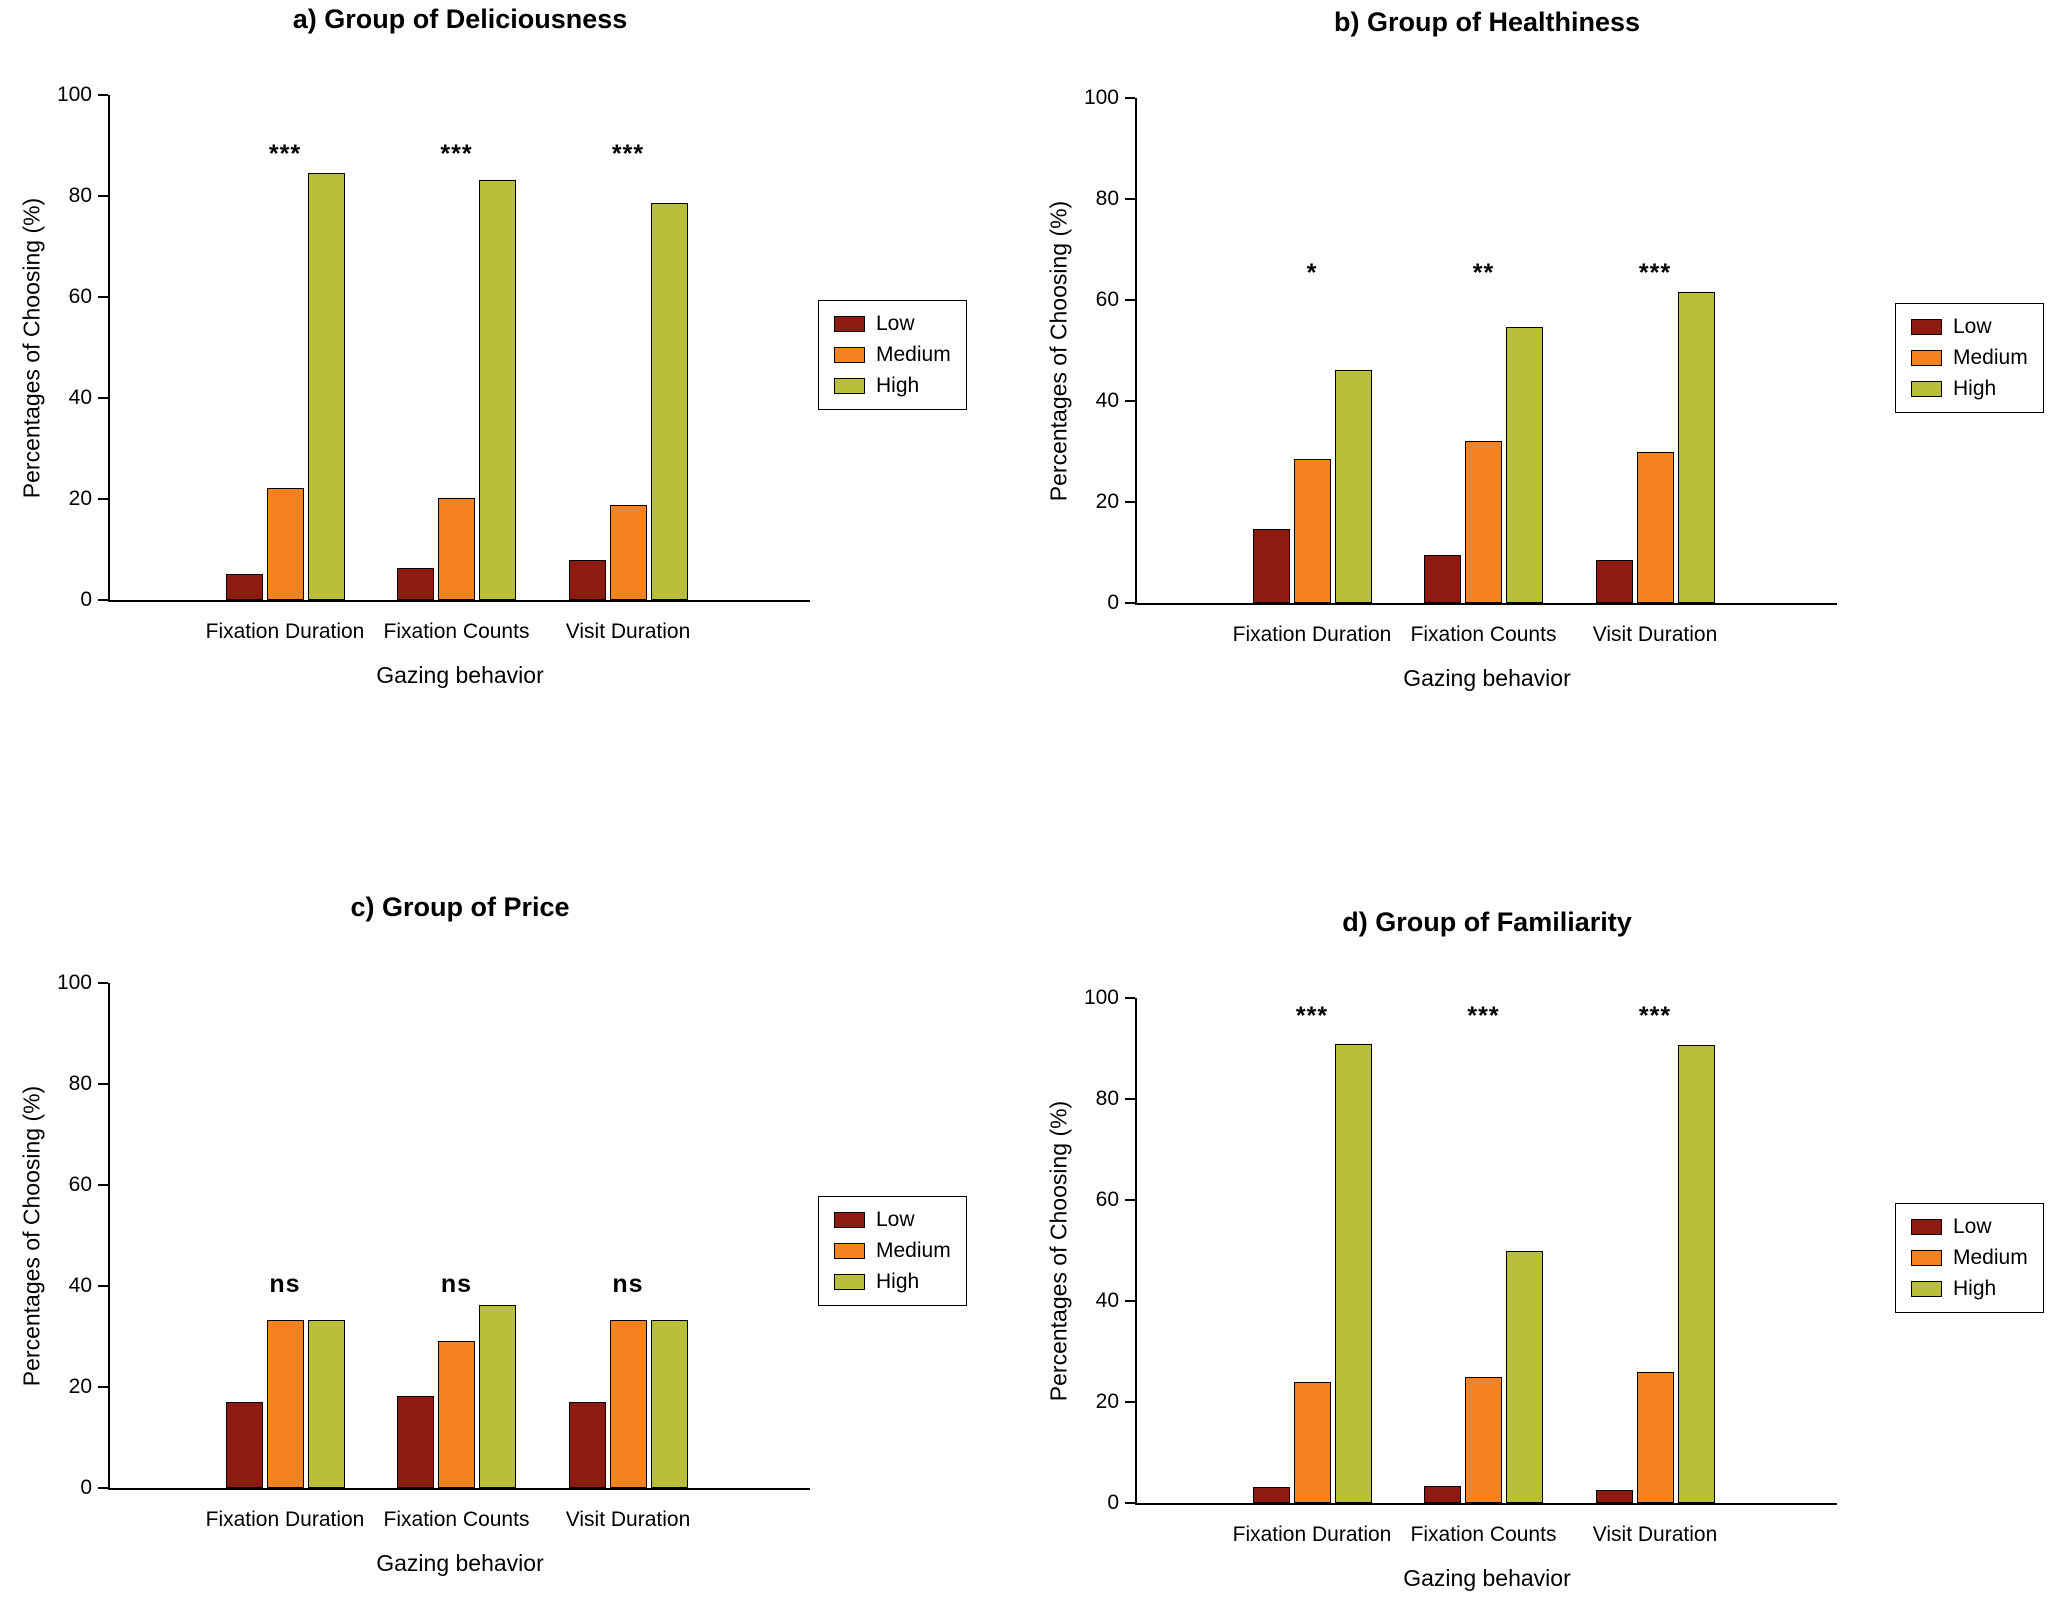 This screenshot has height=1609, width=2053. Describe the element at coordinates (460, 907) in the screenshot. I see `chart-title-c: c) Group of Price` at that location.